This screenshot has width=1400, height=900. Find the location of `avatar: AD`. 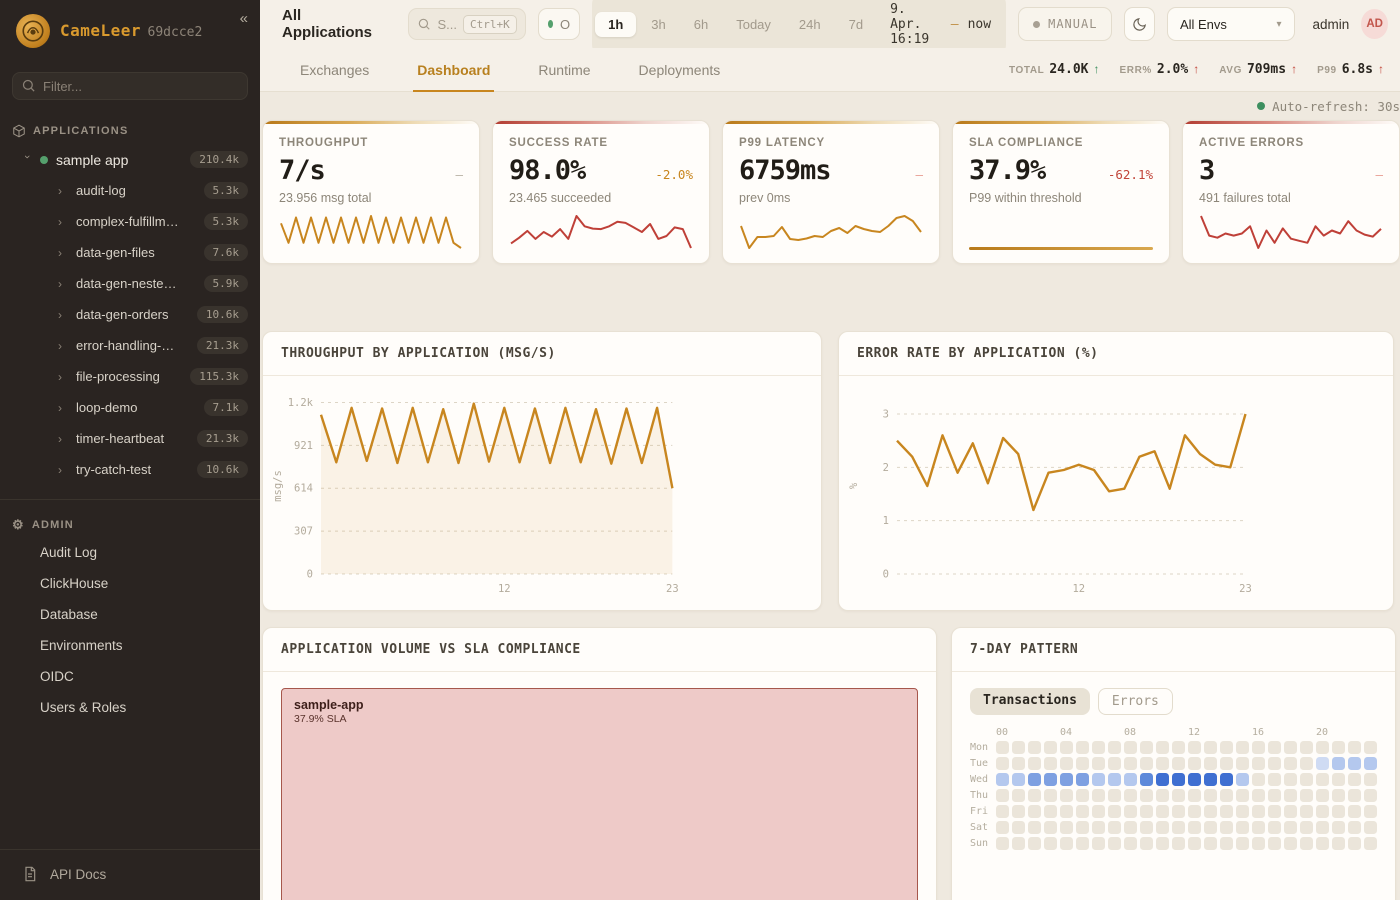

avatar: AD is located at coordinates (1374, 24).